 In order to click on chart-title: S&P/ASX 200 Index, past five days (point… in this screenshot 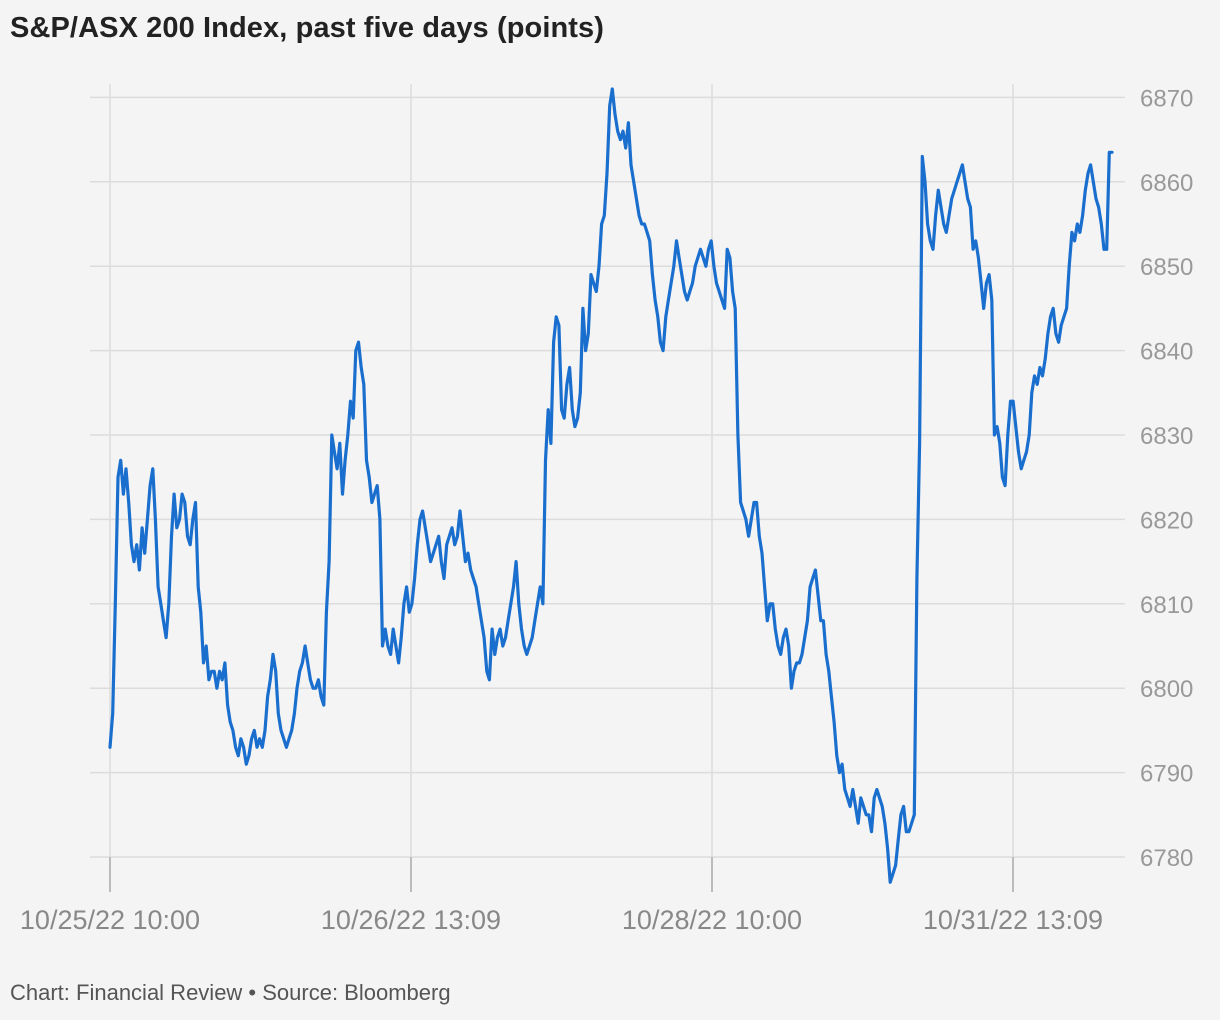, I will do `click(307, 28)`.